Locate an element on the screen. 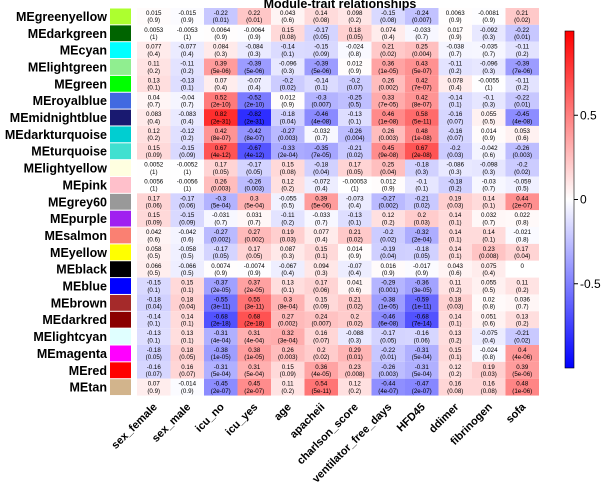 The height and width of the screenshot is (496, 604). cell-pvalue: (5e-11) is located at coordinates (422, 121).